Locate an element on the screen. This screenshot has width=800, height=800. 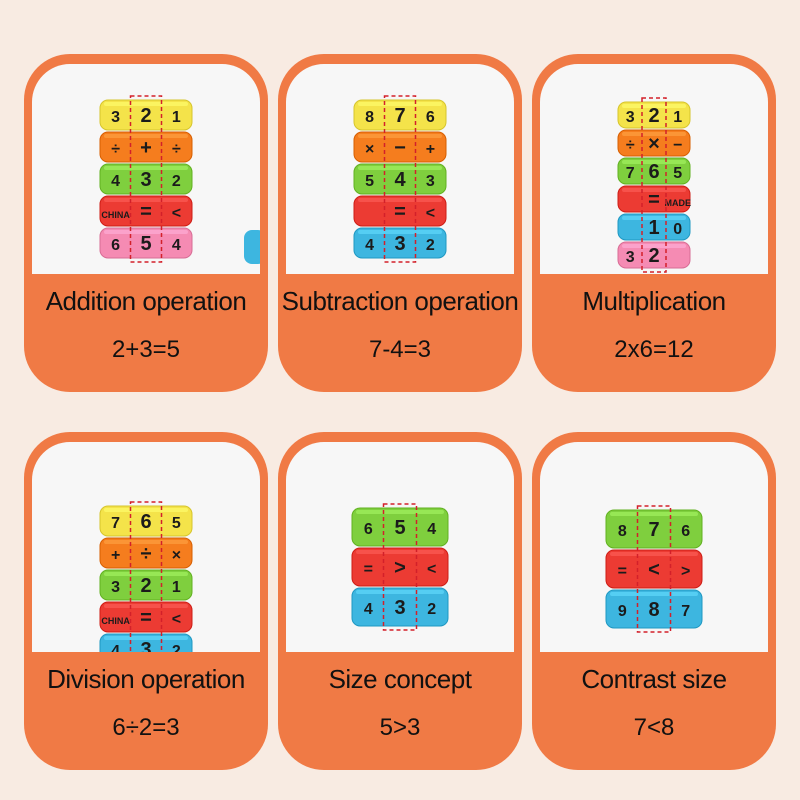
ring: = < > is located at coordinates (654, 569).